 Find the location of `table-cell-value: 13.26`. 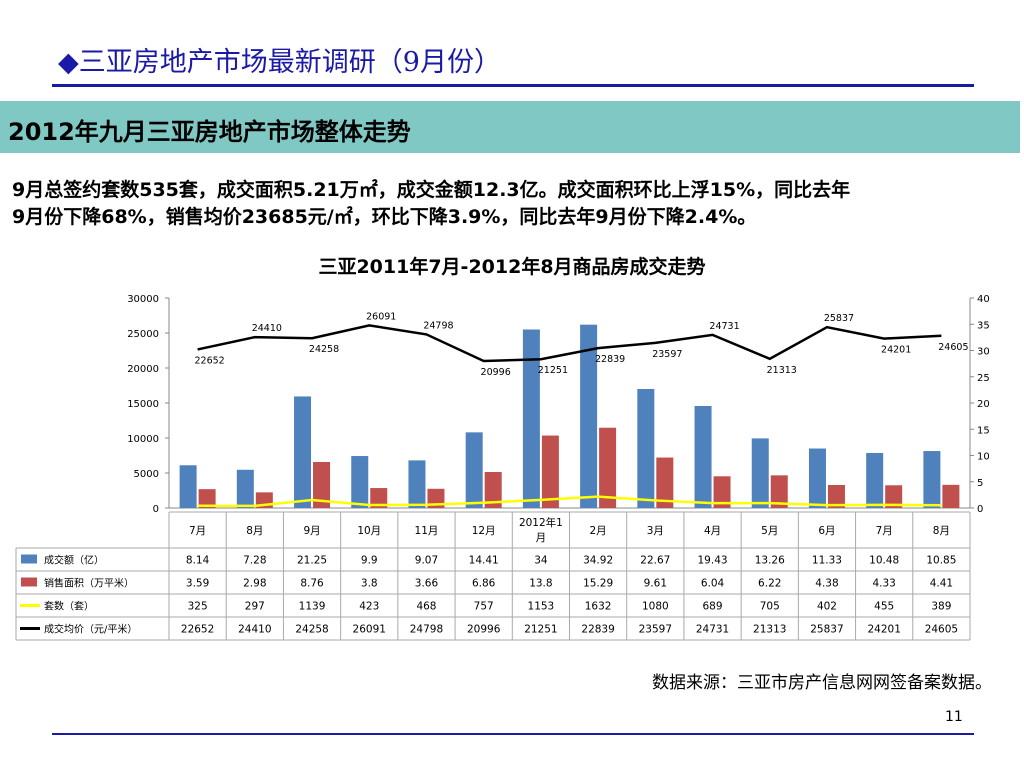

table-cell-value: 13.26 is located at coordinates (770, 561).